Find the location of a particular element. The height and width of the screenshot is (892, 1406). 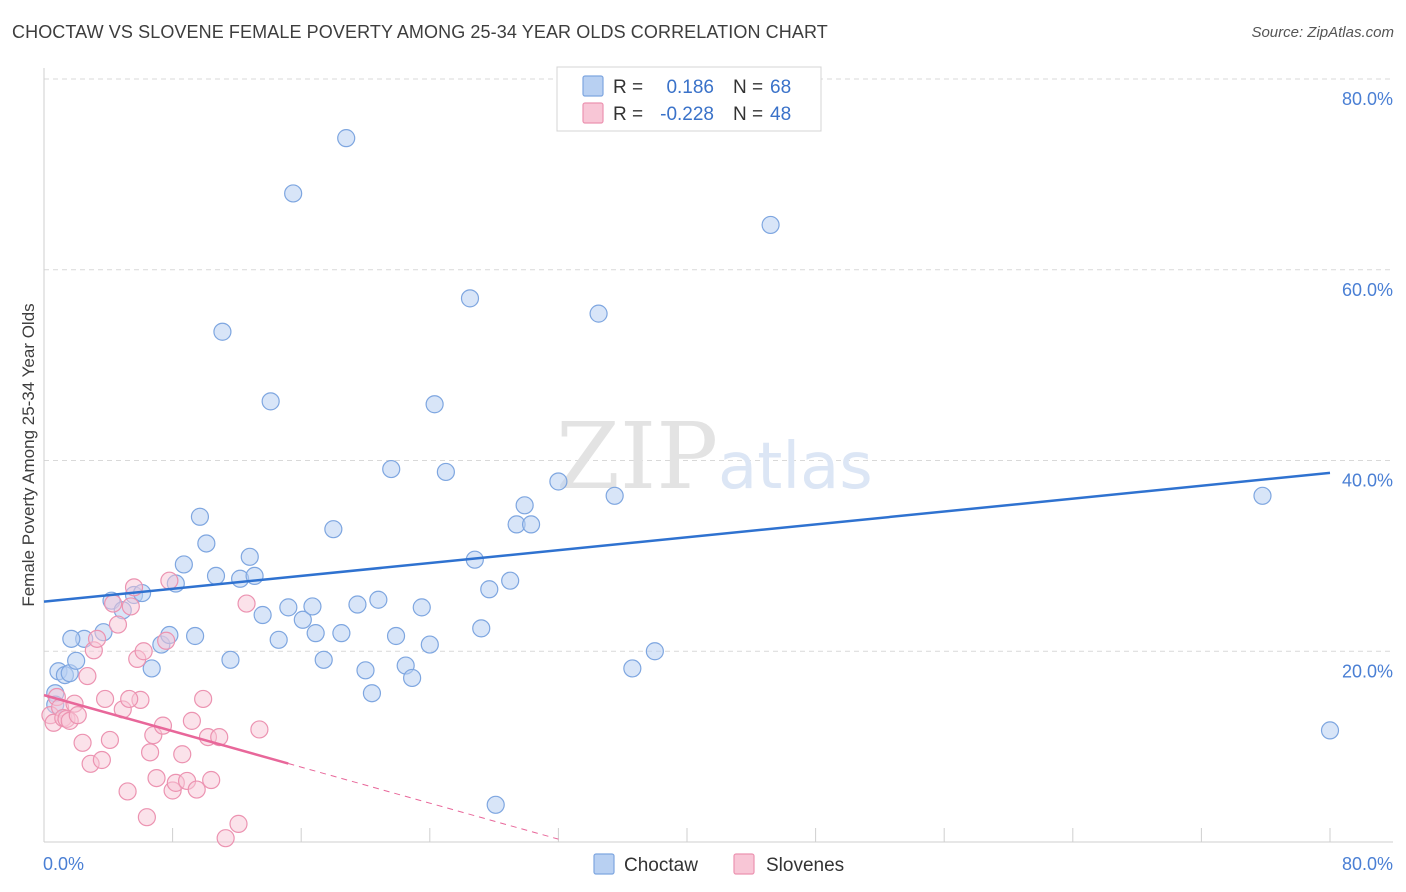

series-legend: Choctaw Slovenes is located at coordinates (718, 864).